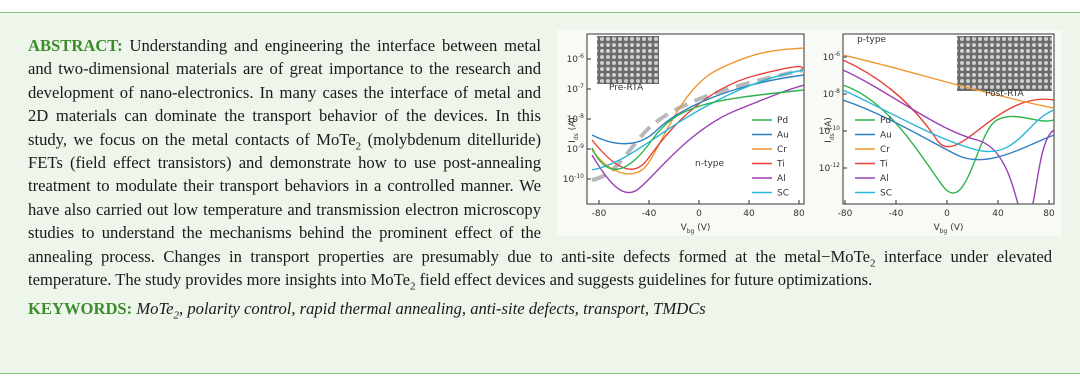 This screenshot has height=386, width=1080. Describe the element at coordinates (581, 146) in the screenshot. I see `tick-exponent: -9` at that location.